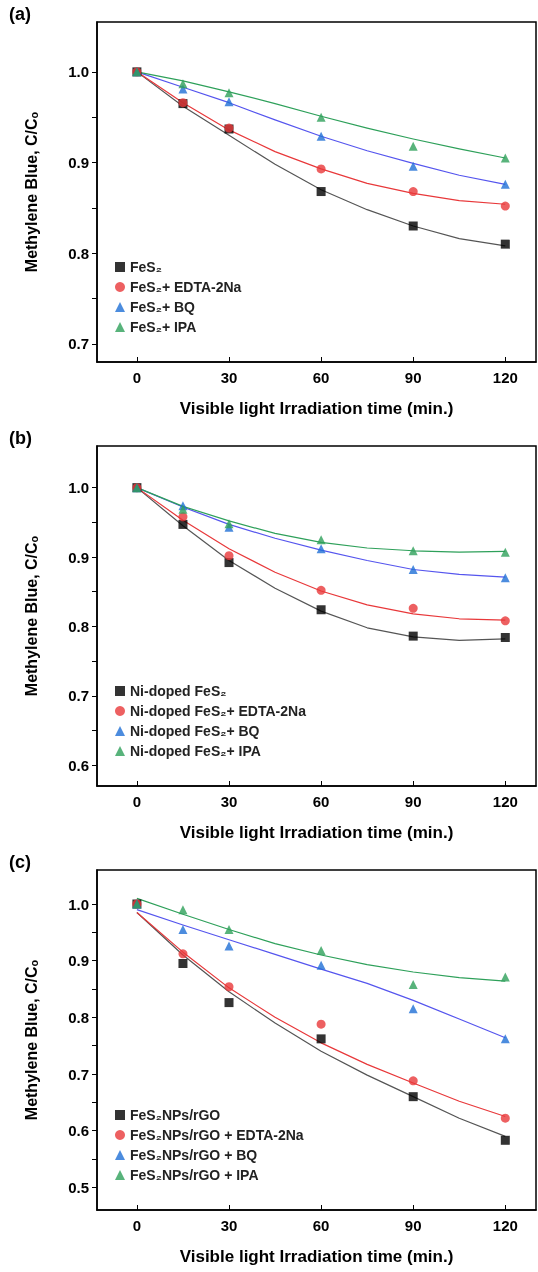 The height and width of the screenshot is (1272, 538). What do you see at coordinates (163, 327) in the screenshot?
I see `legend-label: FeS₂+ IPA` at bounding box center [163, 327].